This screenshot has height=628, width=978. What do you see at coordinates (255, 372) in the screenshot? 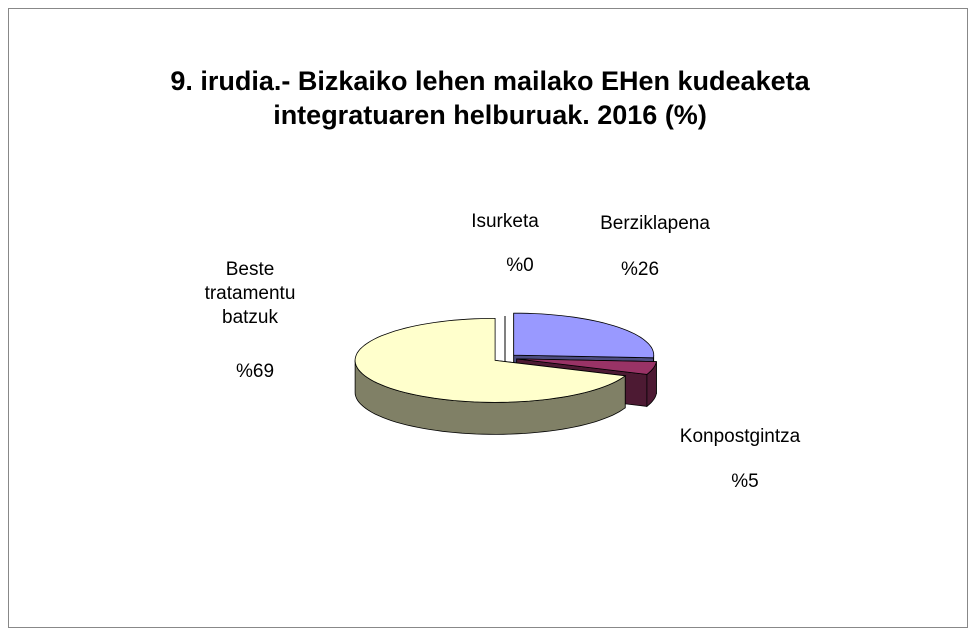
I see `value-label: %69` at bounding box center [255, 372].